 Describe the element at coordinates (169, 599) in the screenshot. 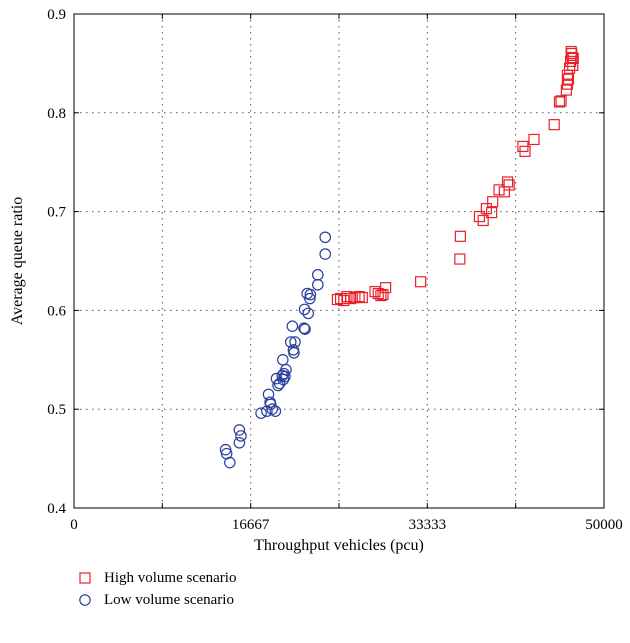

I see `legend-label-low-volume: Low volume scenario` at that location.